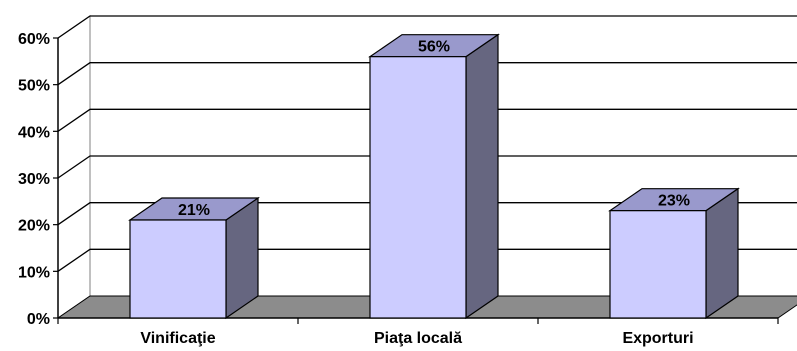 The height and width of the screenshot is (351, 797). I want to click on category-label: Exporturi, so click(657, 338).